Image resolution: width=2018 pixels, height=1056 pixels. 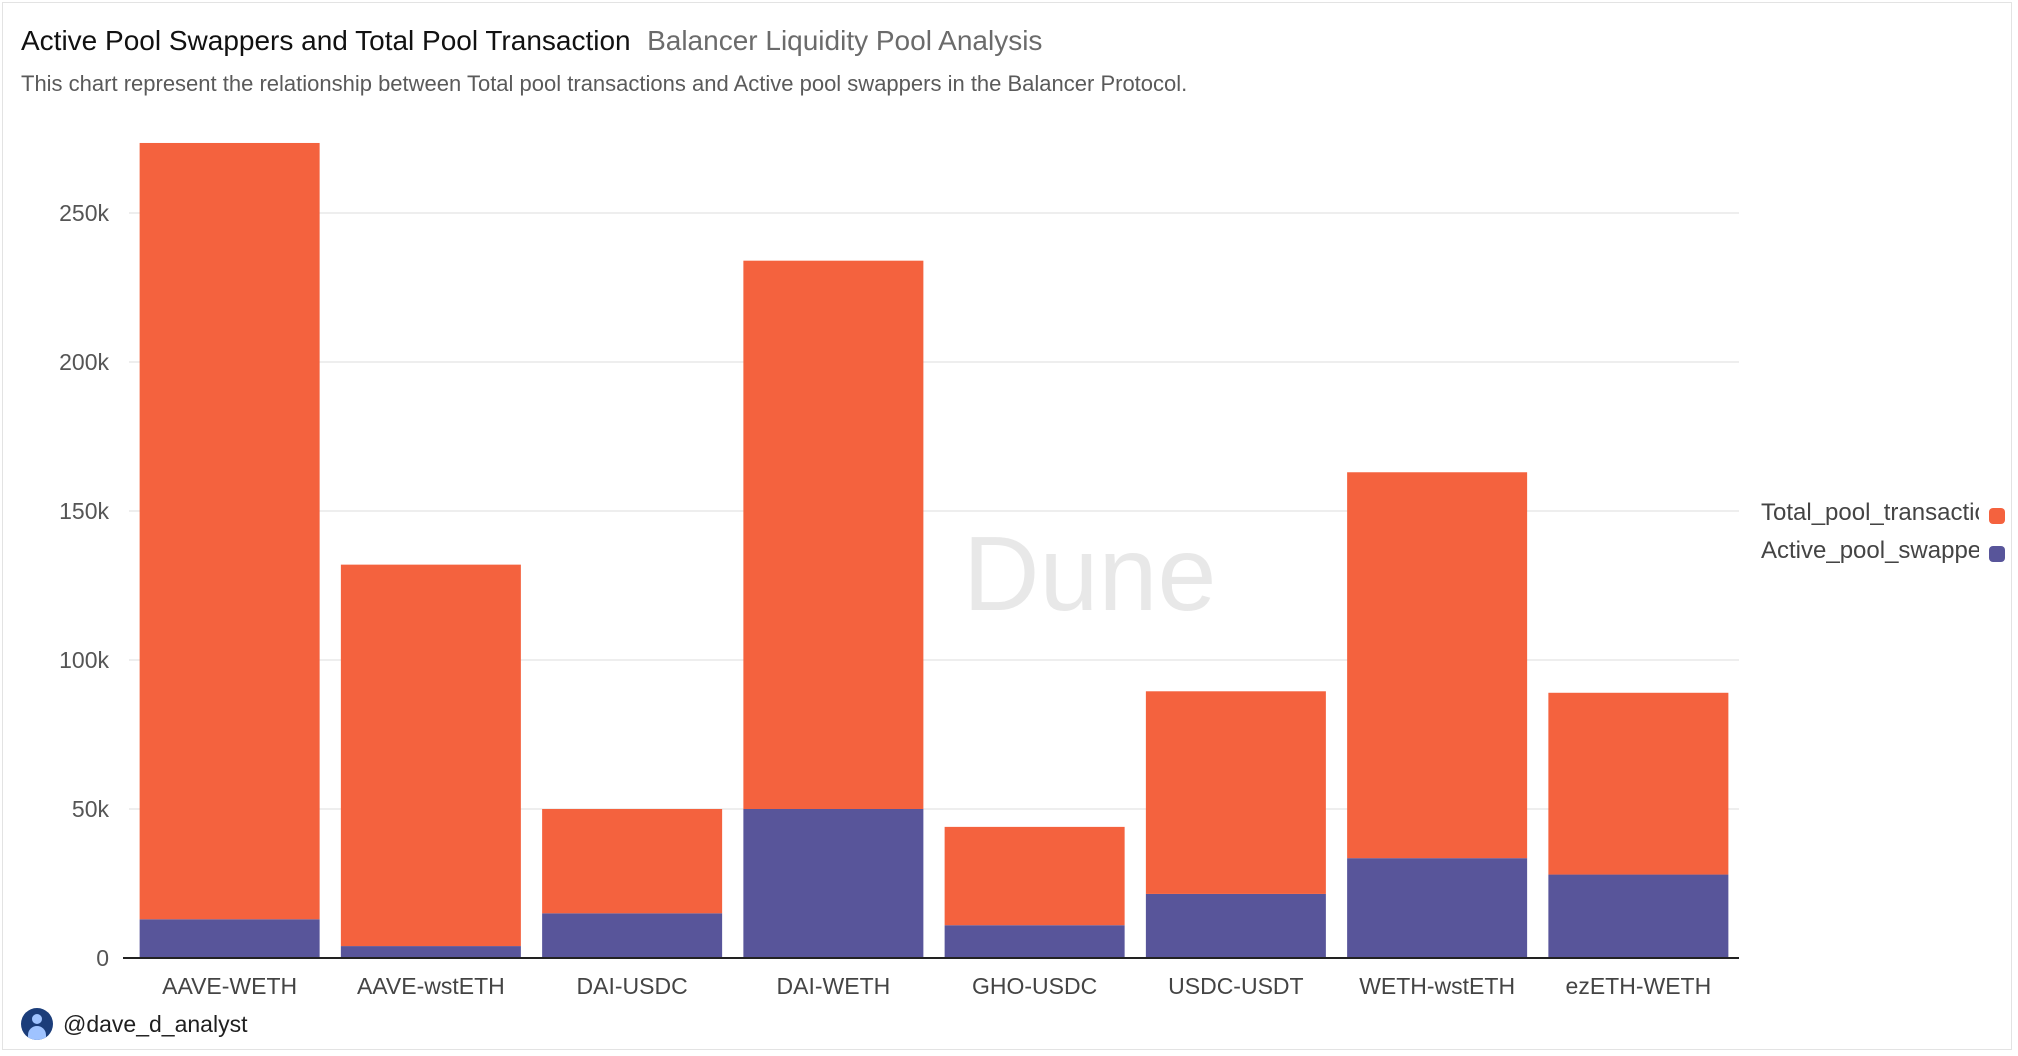 I want to click on bar-total-pool-transactions-aave-wsteth, so click(x=430, y=755).